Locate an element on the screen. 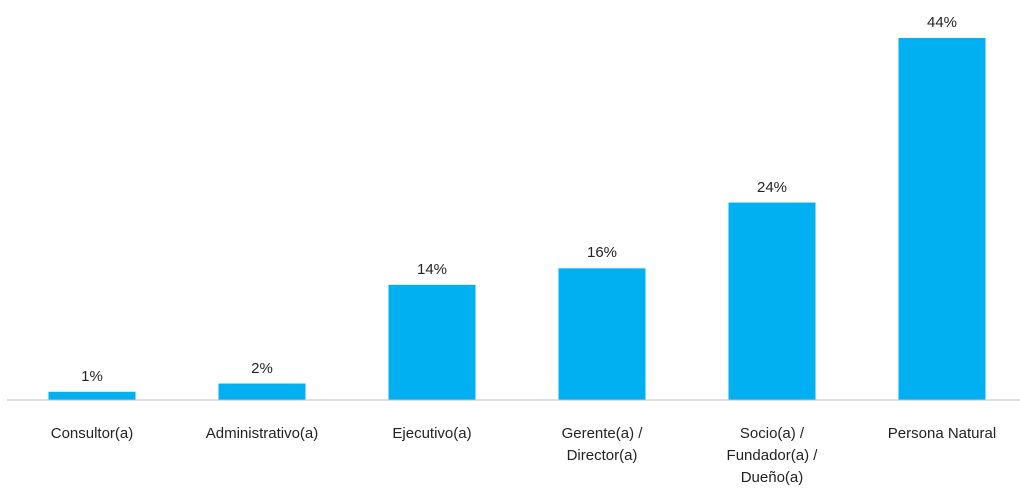 Image resolution: width=1020 pixels, height=502 pixels. data-label: 1% is located at coordinates (92, 376).